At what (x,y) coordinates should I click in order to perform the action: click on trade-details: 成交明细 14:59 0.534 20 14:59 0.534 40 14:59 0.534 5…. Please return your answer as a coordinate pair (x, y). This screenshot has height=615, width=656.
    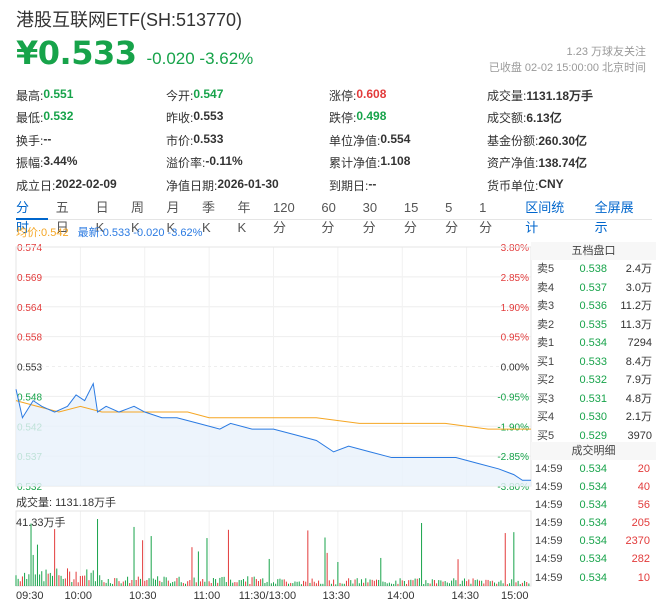
    Looking at the image, I should click on (593, 514).